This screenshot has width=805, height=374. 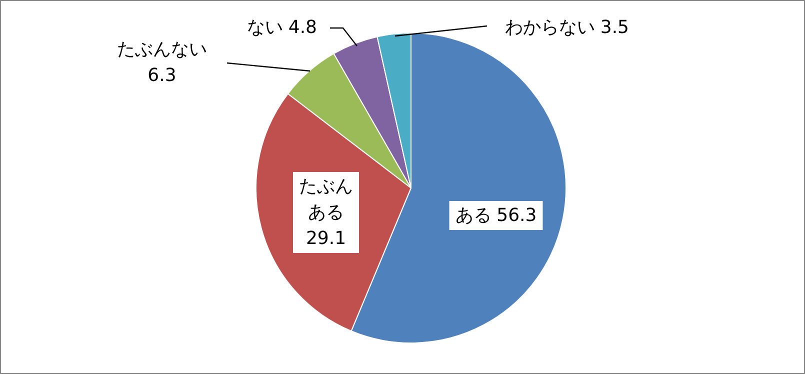 What do you see at coordinates (516, 215) in the screenshot?
I see `data-label: 56.3` at bounding box center [516, 215].